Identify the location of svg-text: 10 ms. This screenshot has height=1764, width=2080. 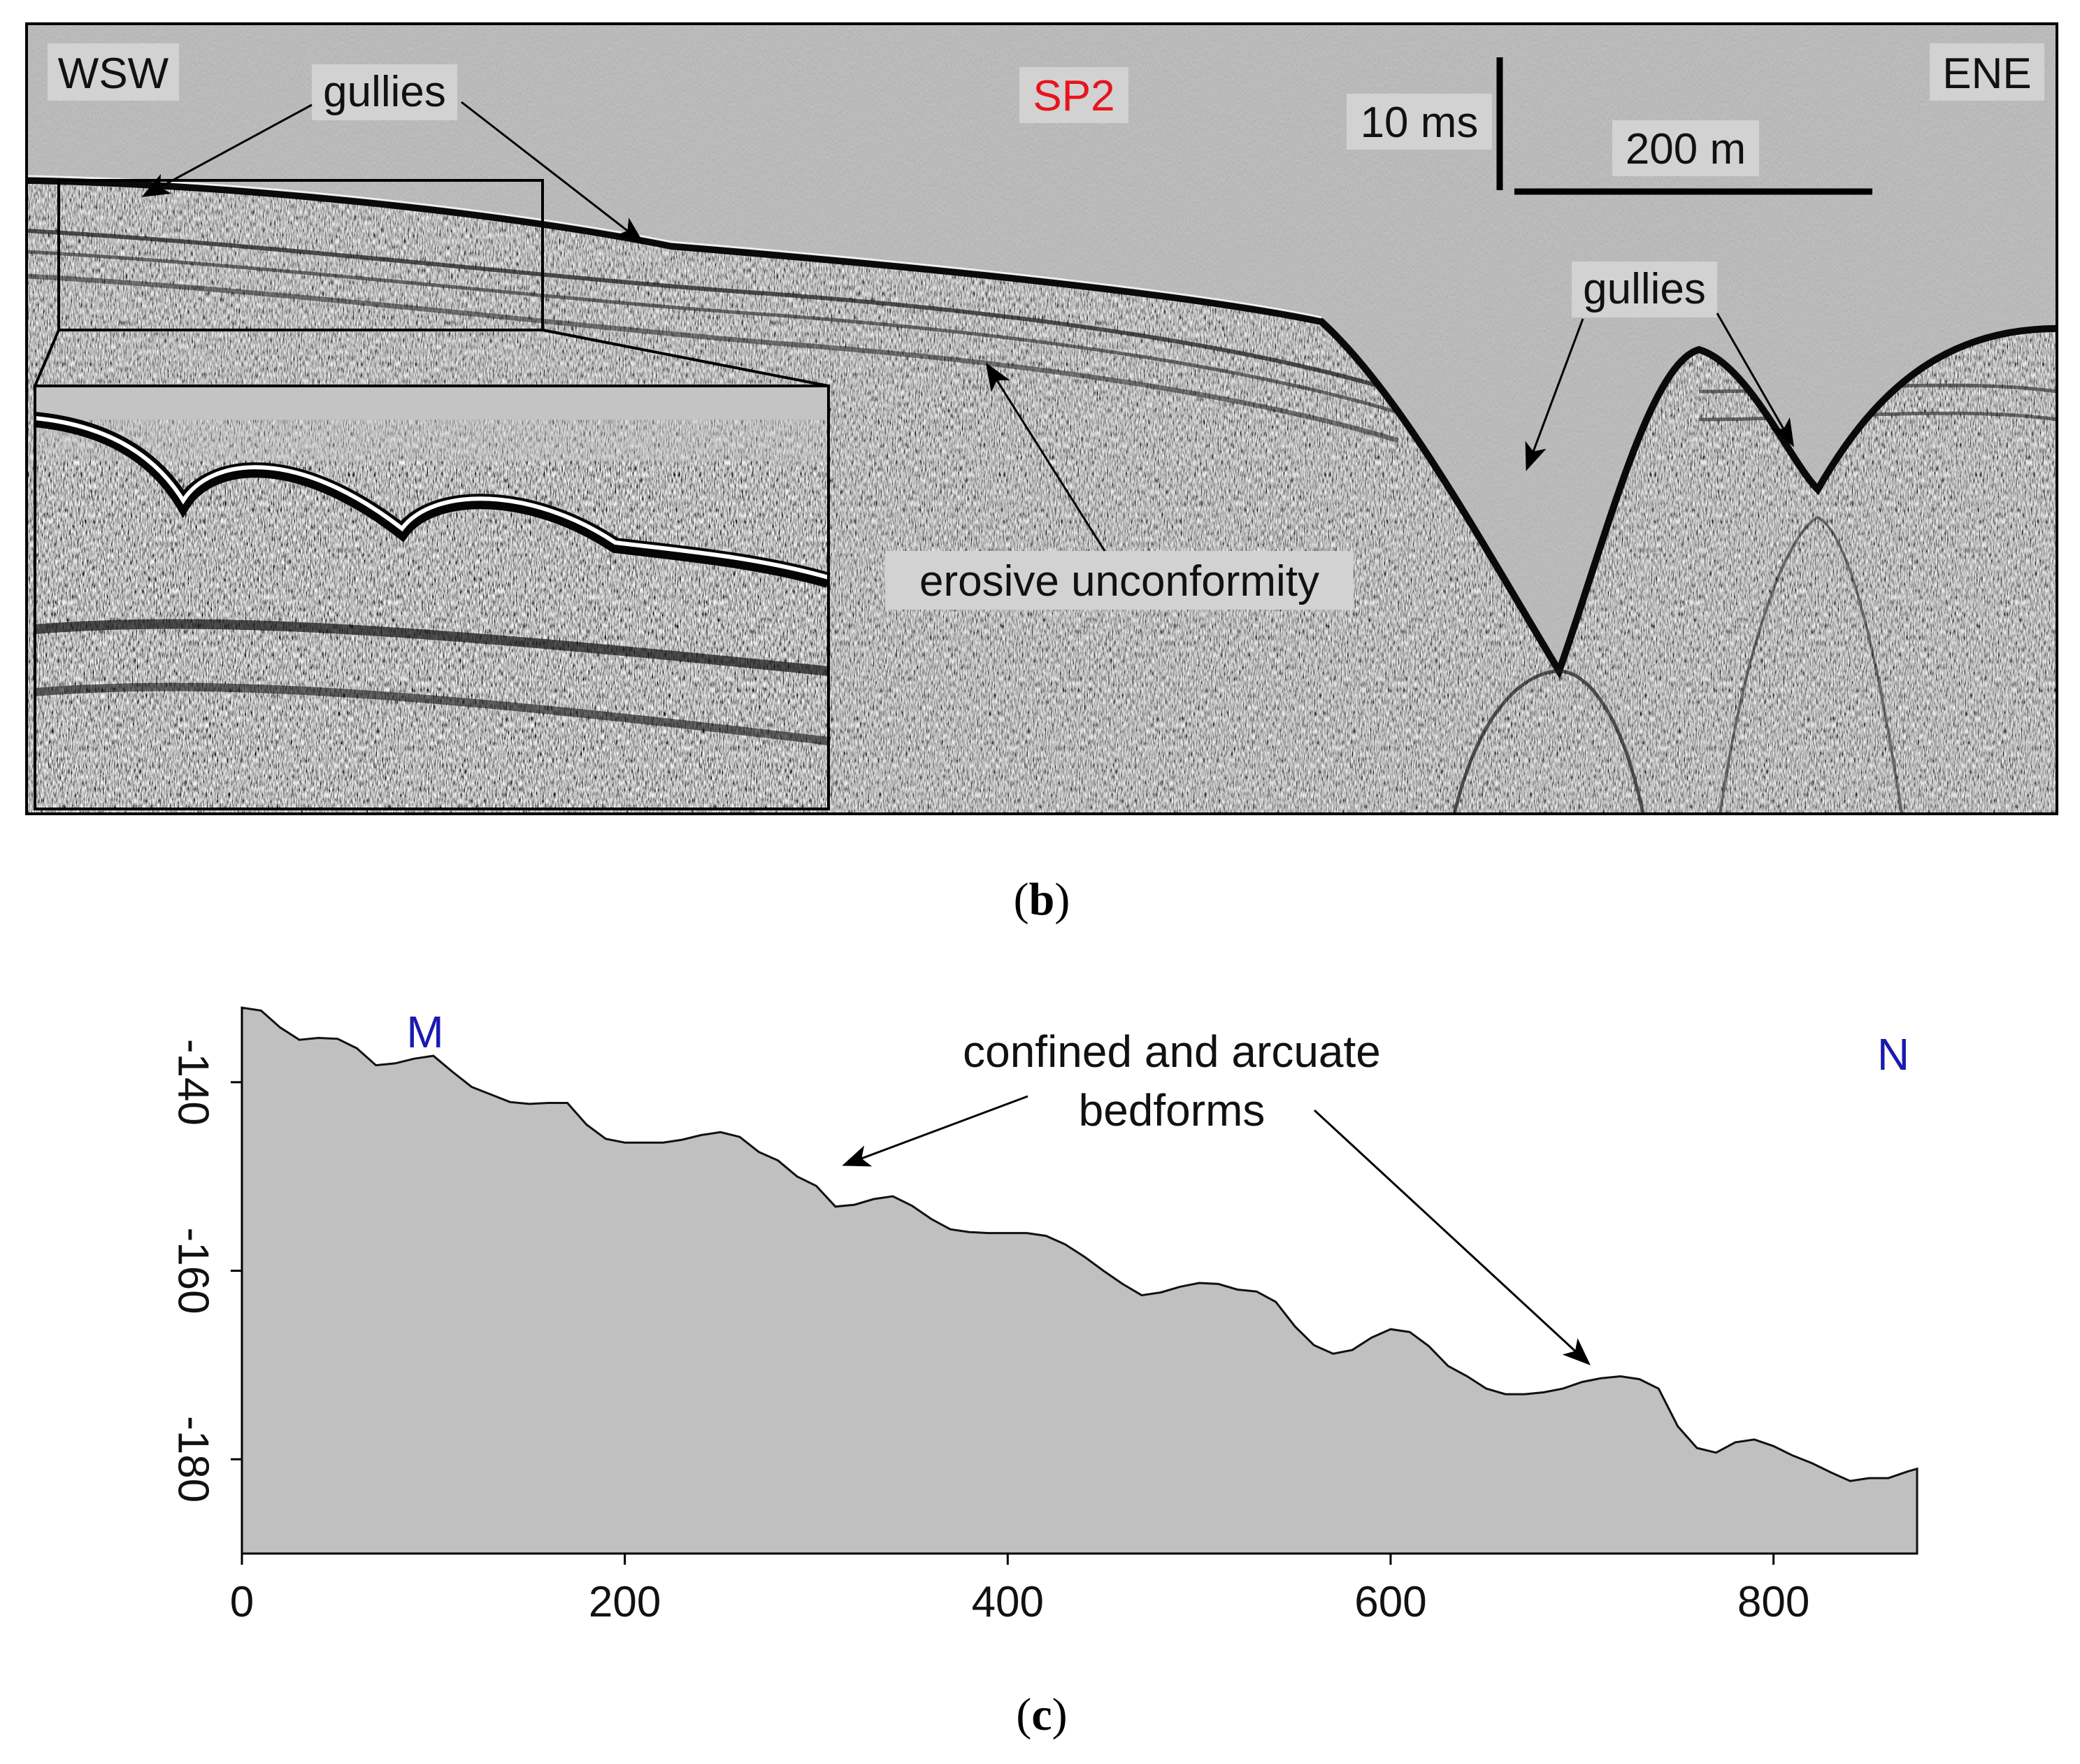
(1420, 123).